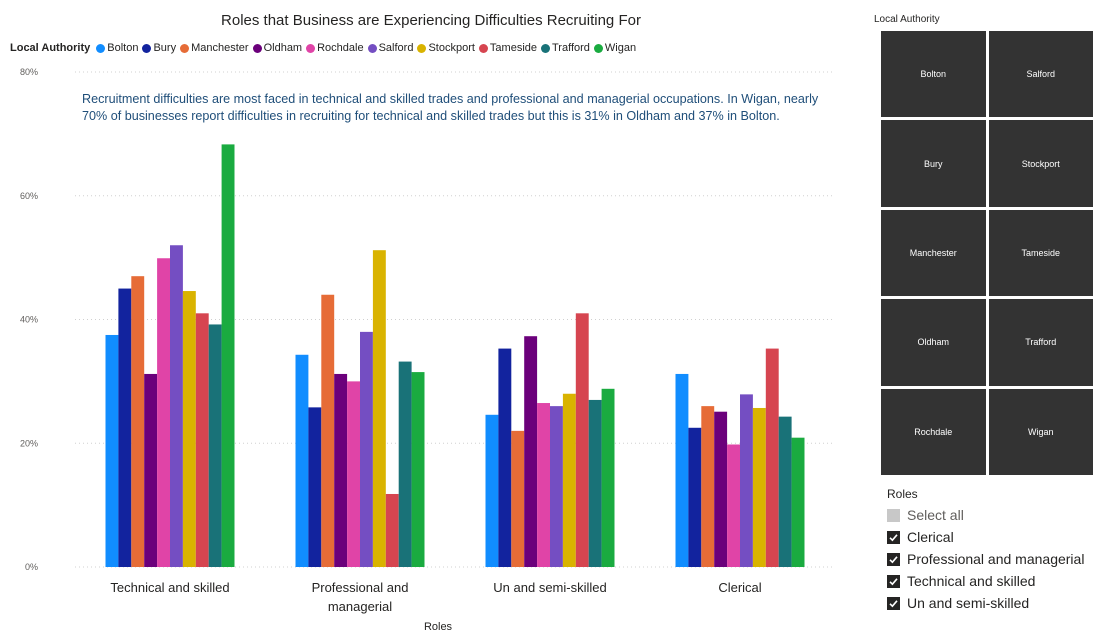 This screenshot has width=1101, height=634. I want to click on role-option-label: Professional and managerial, so click(996, 559).